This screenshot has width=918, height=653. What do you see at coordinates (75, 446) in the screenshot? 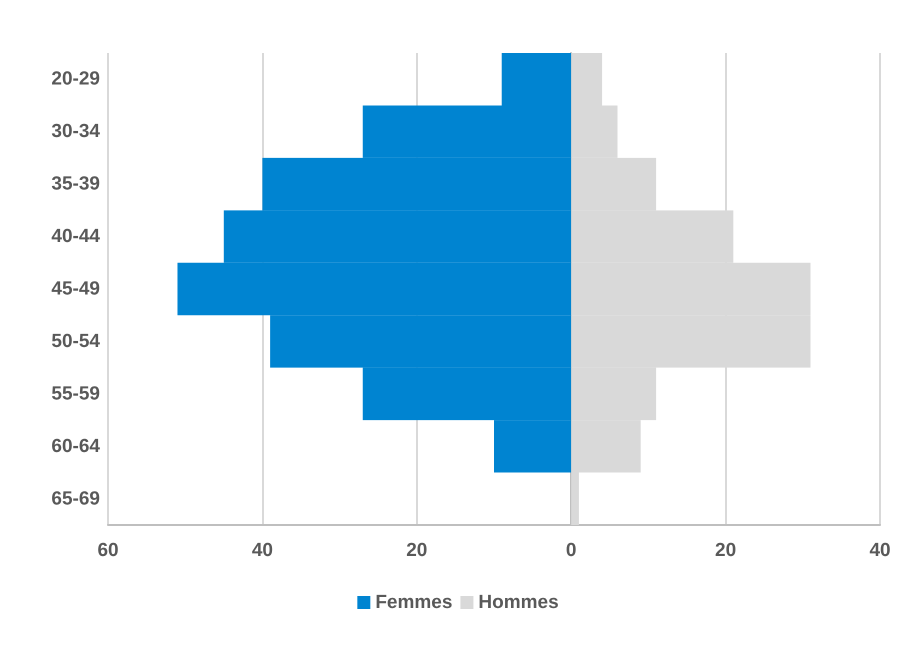
I see `y-tick-label: 60-64` at bounding box center [75, 446].